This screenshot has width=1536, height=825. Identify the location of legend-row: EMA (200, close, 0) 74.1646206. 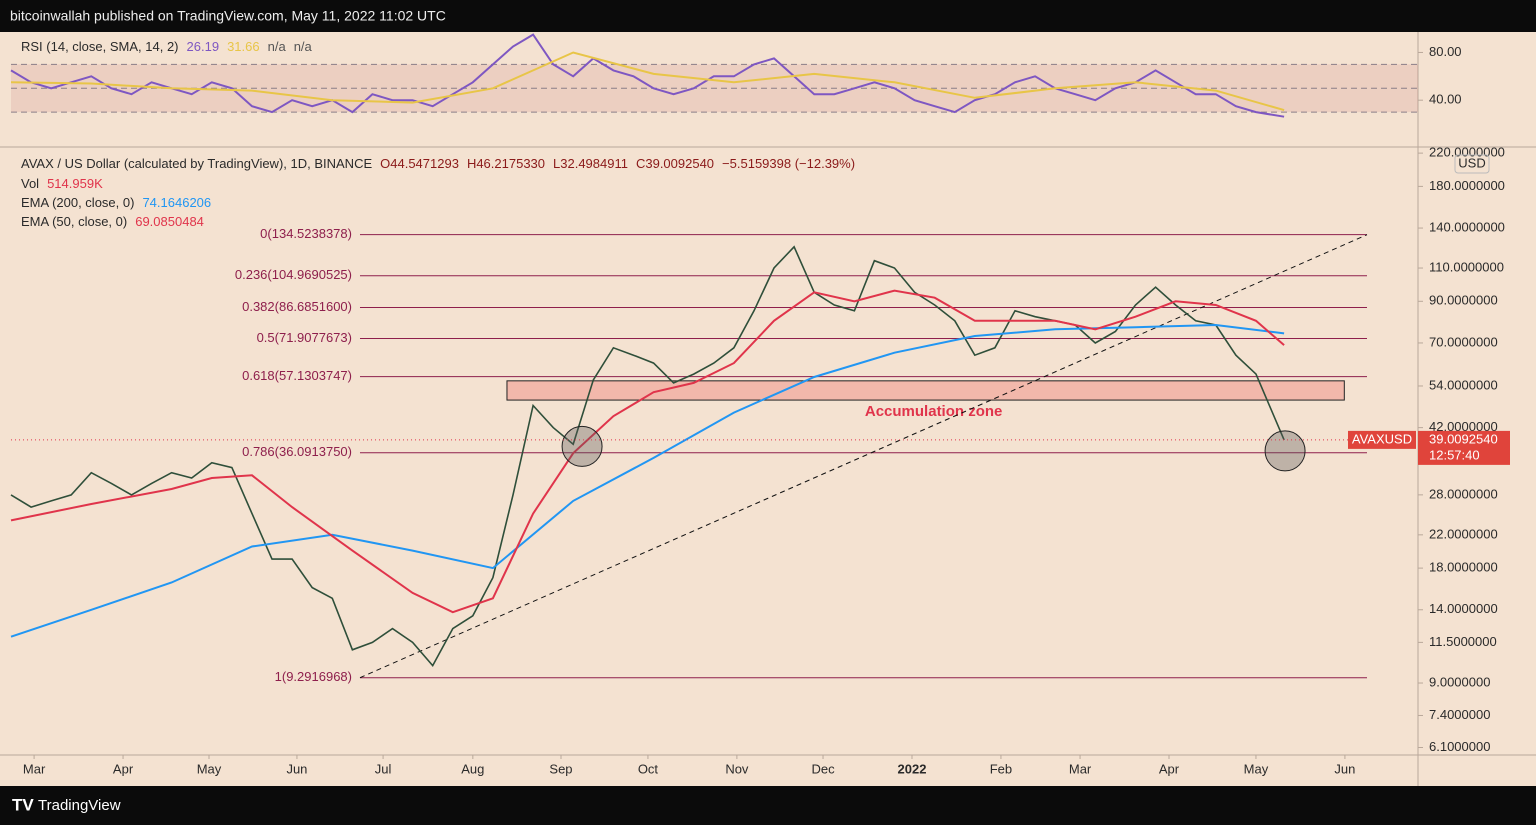
(116, 202).